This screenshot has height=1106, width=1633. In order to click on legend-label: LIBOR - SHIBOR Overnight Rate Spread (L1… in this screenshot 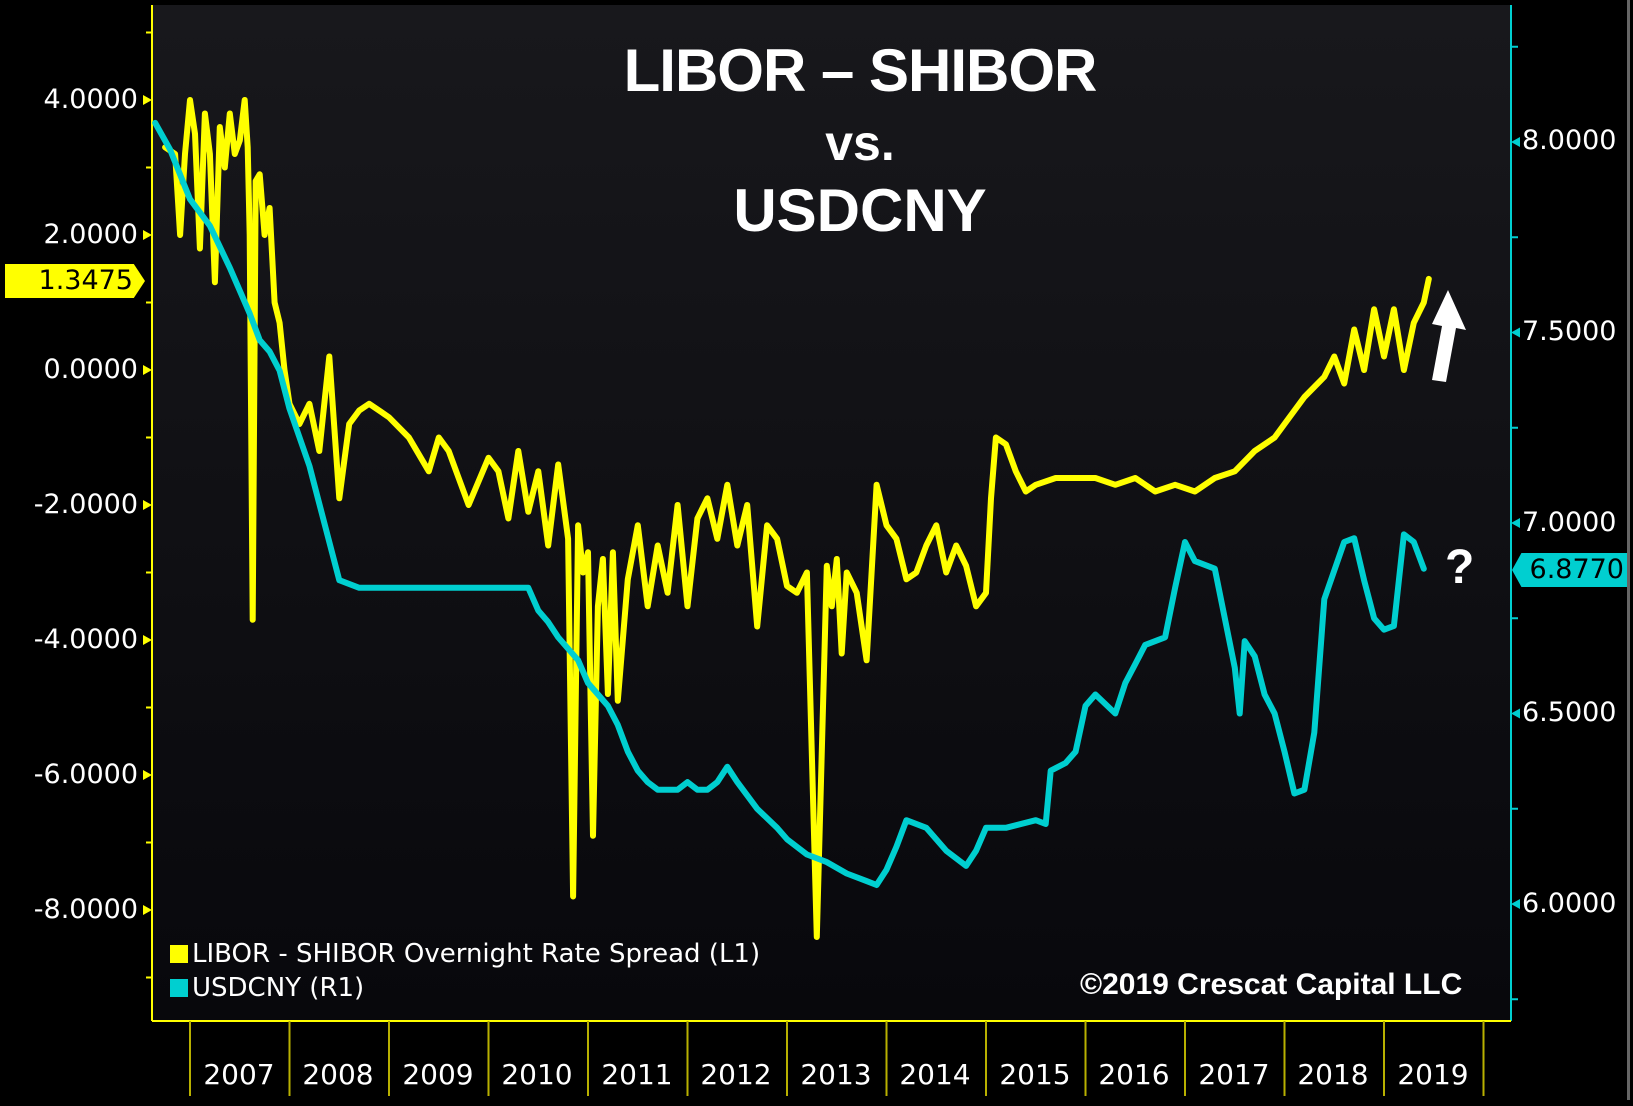, I will do `click(476, 954)`.